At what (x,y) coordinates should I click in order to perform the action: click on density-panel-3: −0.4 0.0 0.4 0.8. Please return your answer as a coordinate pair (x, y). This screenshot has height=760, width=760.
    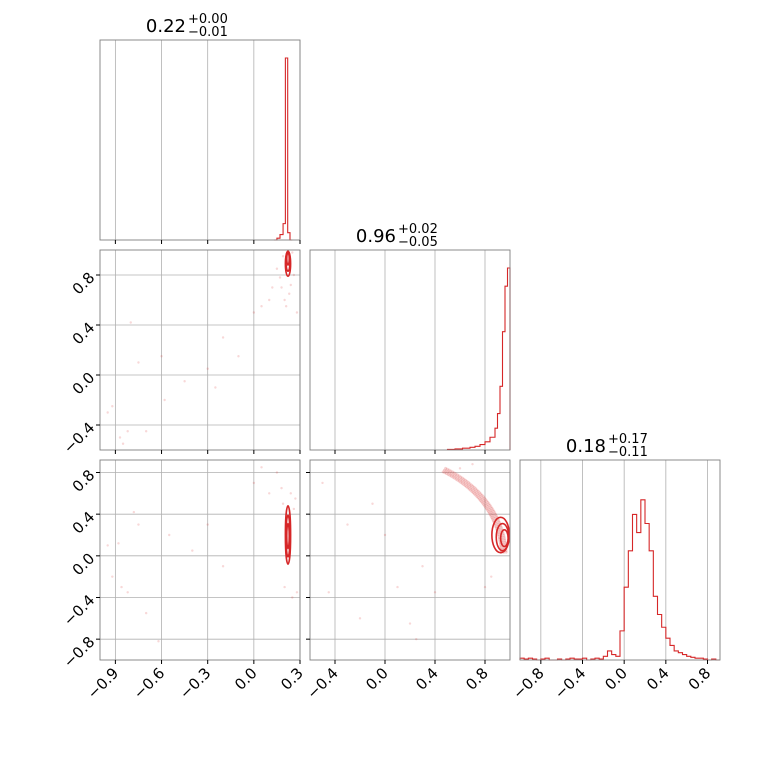
    Looking at the image, I should click on (407, 581).